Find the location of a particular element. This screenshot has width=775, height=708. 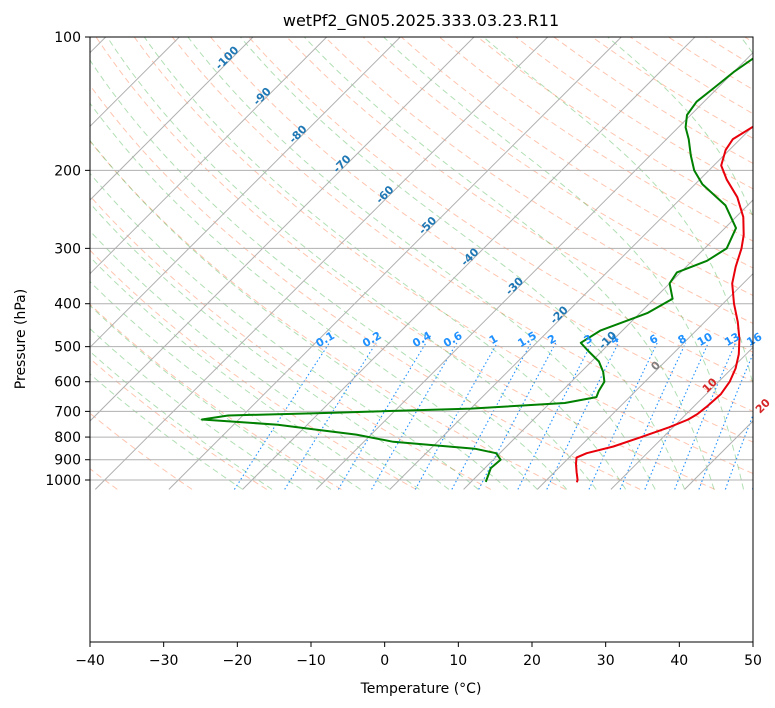

y-tick-label: 1000 is located at coordinates (63, 481).